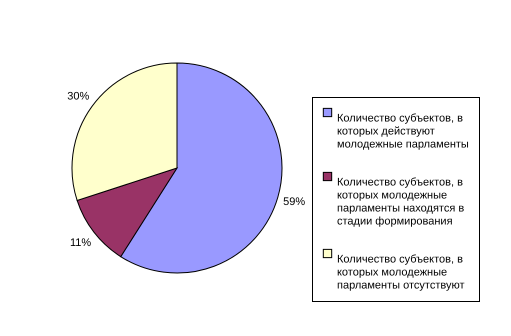 The height and width of the screenshot is (336, 511). Describe the element at coordinates (403, 131) in the screenshot. I see `legend-label: Количество субъектов, в которых действуют молодежные парламенты` at that location.